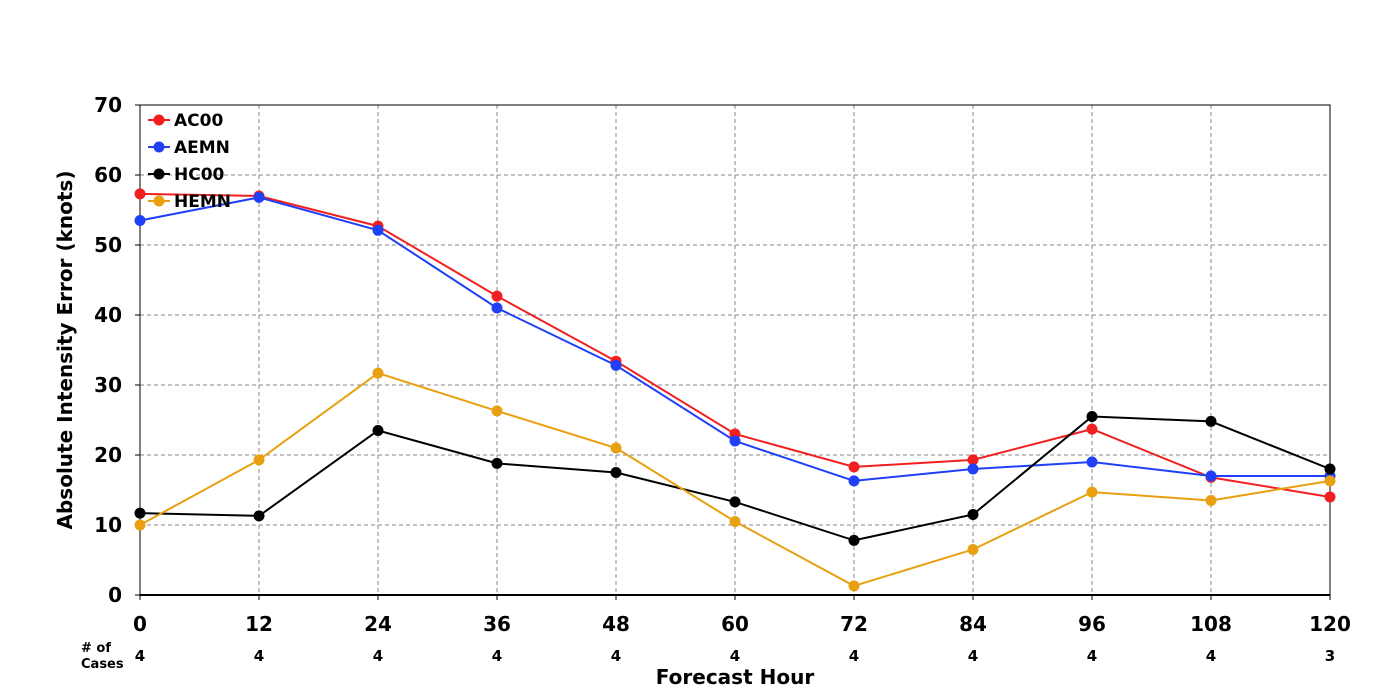 The image size is (1400, 700). What do you see at coordinates (108, 175) in the screenshot?
I see `y-tick-label: 60` at bounding box center [108, 175].